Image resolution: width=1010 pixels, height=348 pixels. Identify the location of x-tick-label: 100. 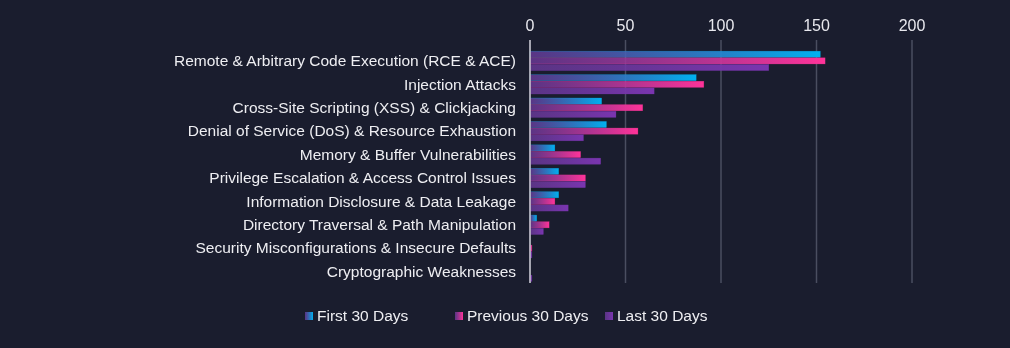
(721, 25).